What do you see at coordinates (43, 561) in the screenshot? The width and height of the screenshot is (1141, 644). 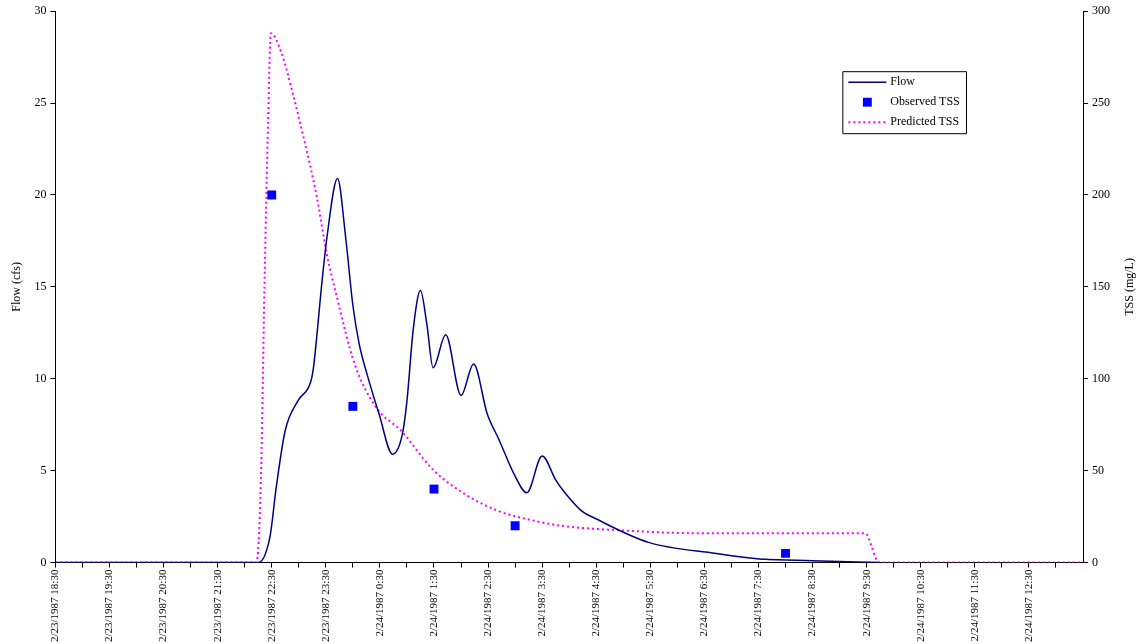 I see `y-tick-label: 0` at bounding box center [43, 561].